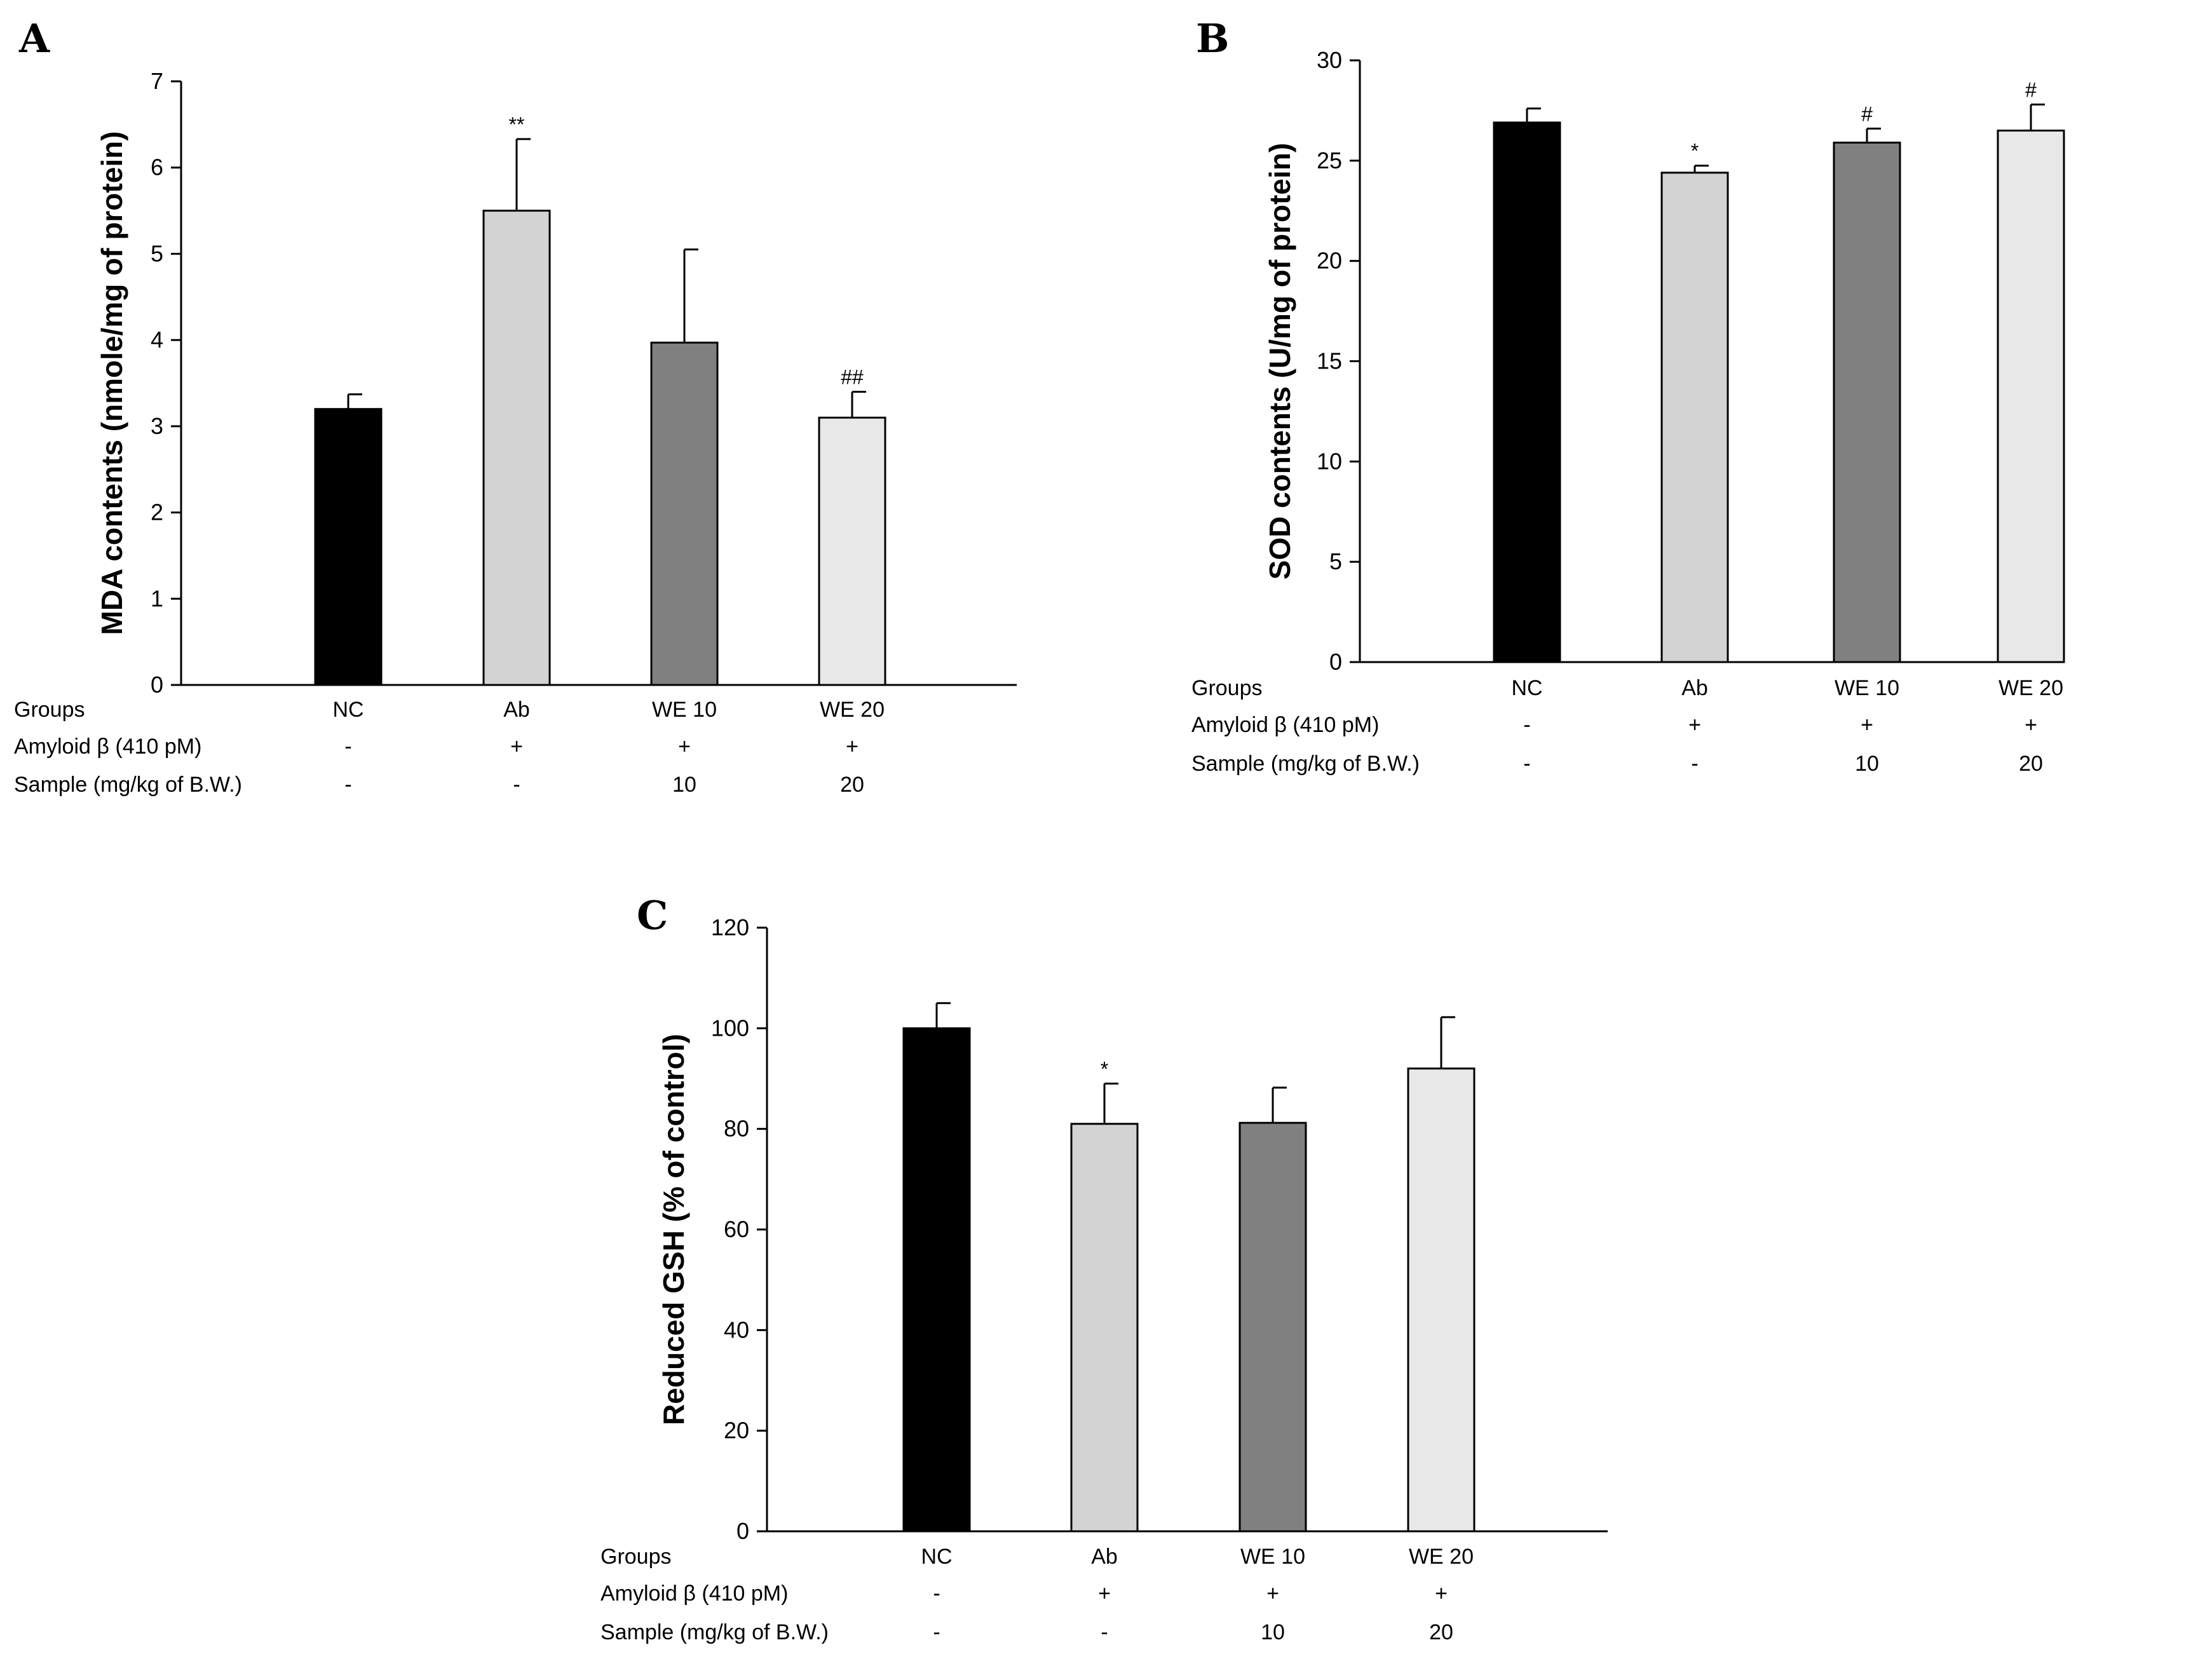  I want to click on y-axis-label: Reduced GSH (% of control), so click(673, 1229).